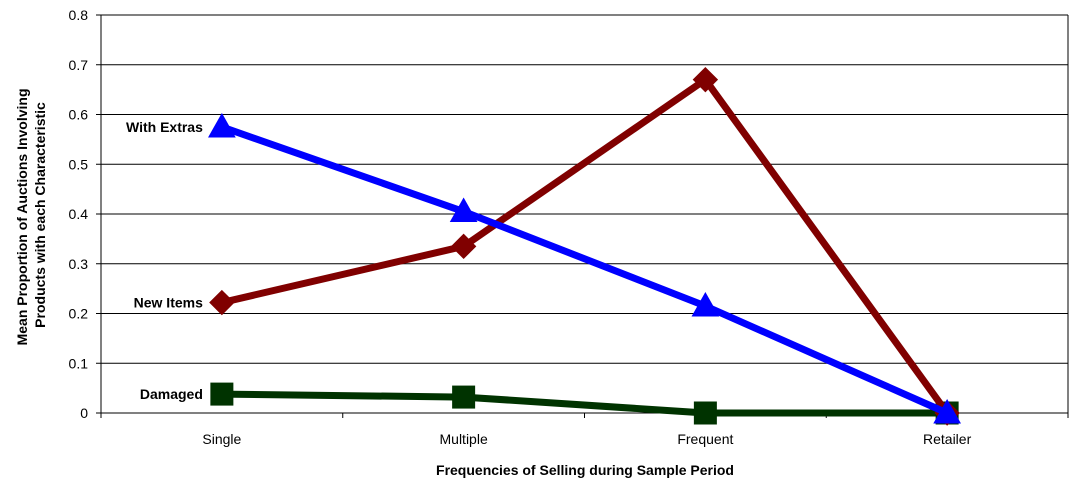 The width and height of the screenshot is (1071, 485). I want to click on y-tick-label: 0.3, so click(79, 264).